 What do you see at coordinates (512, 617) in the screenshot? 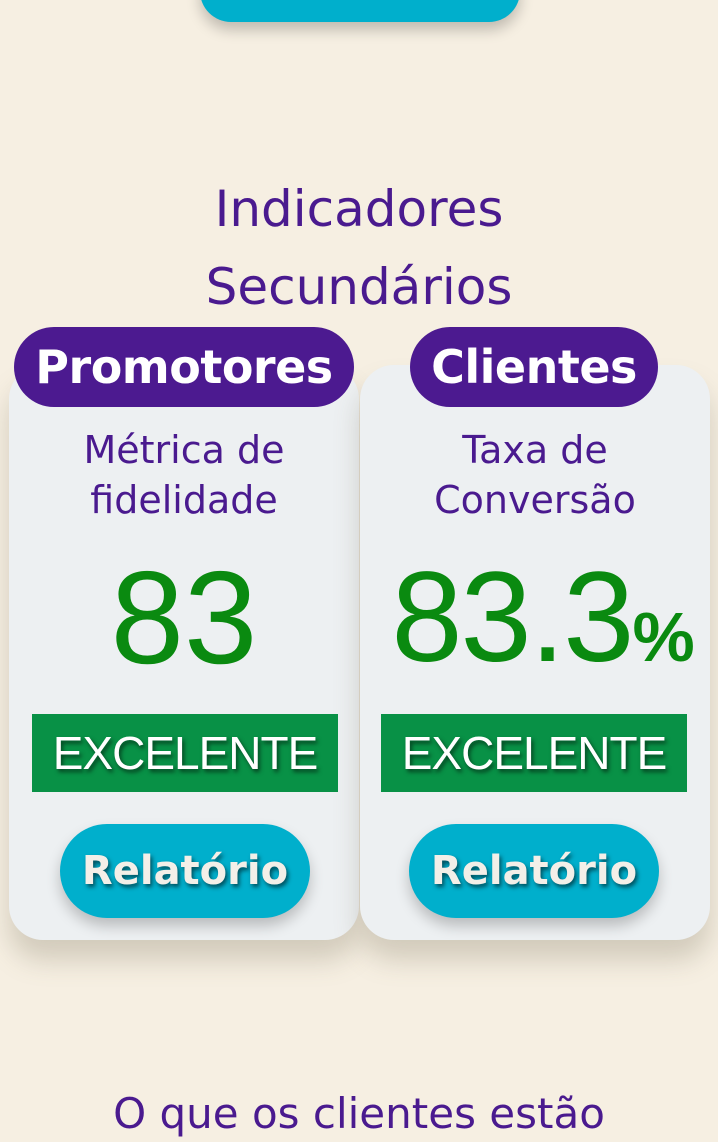
I see `clients-value-number: 83.3` at bounding box center [512, 617].